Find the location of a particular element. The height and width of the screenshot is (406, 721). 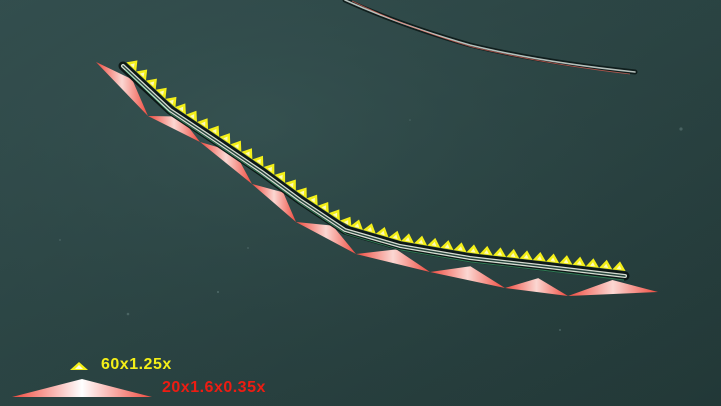

legend-red-label: 20x1.6x0.35x is located at coordinates (214, 387).